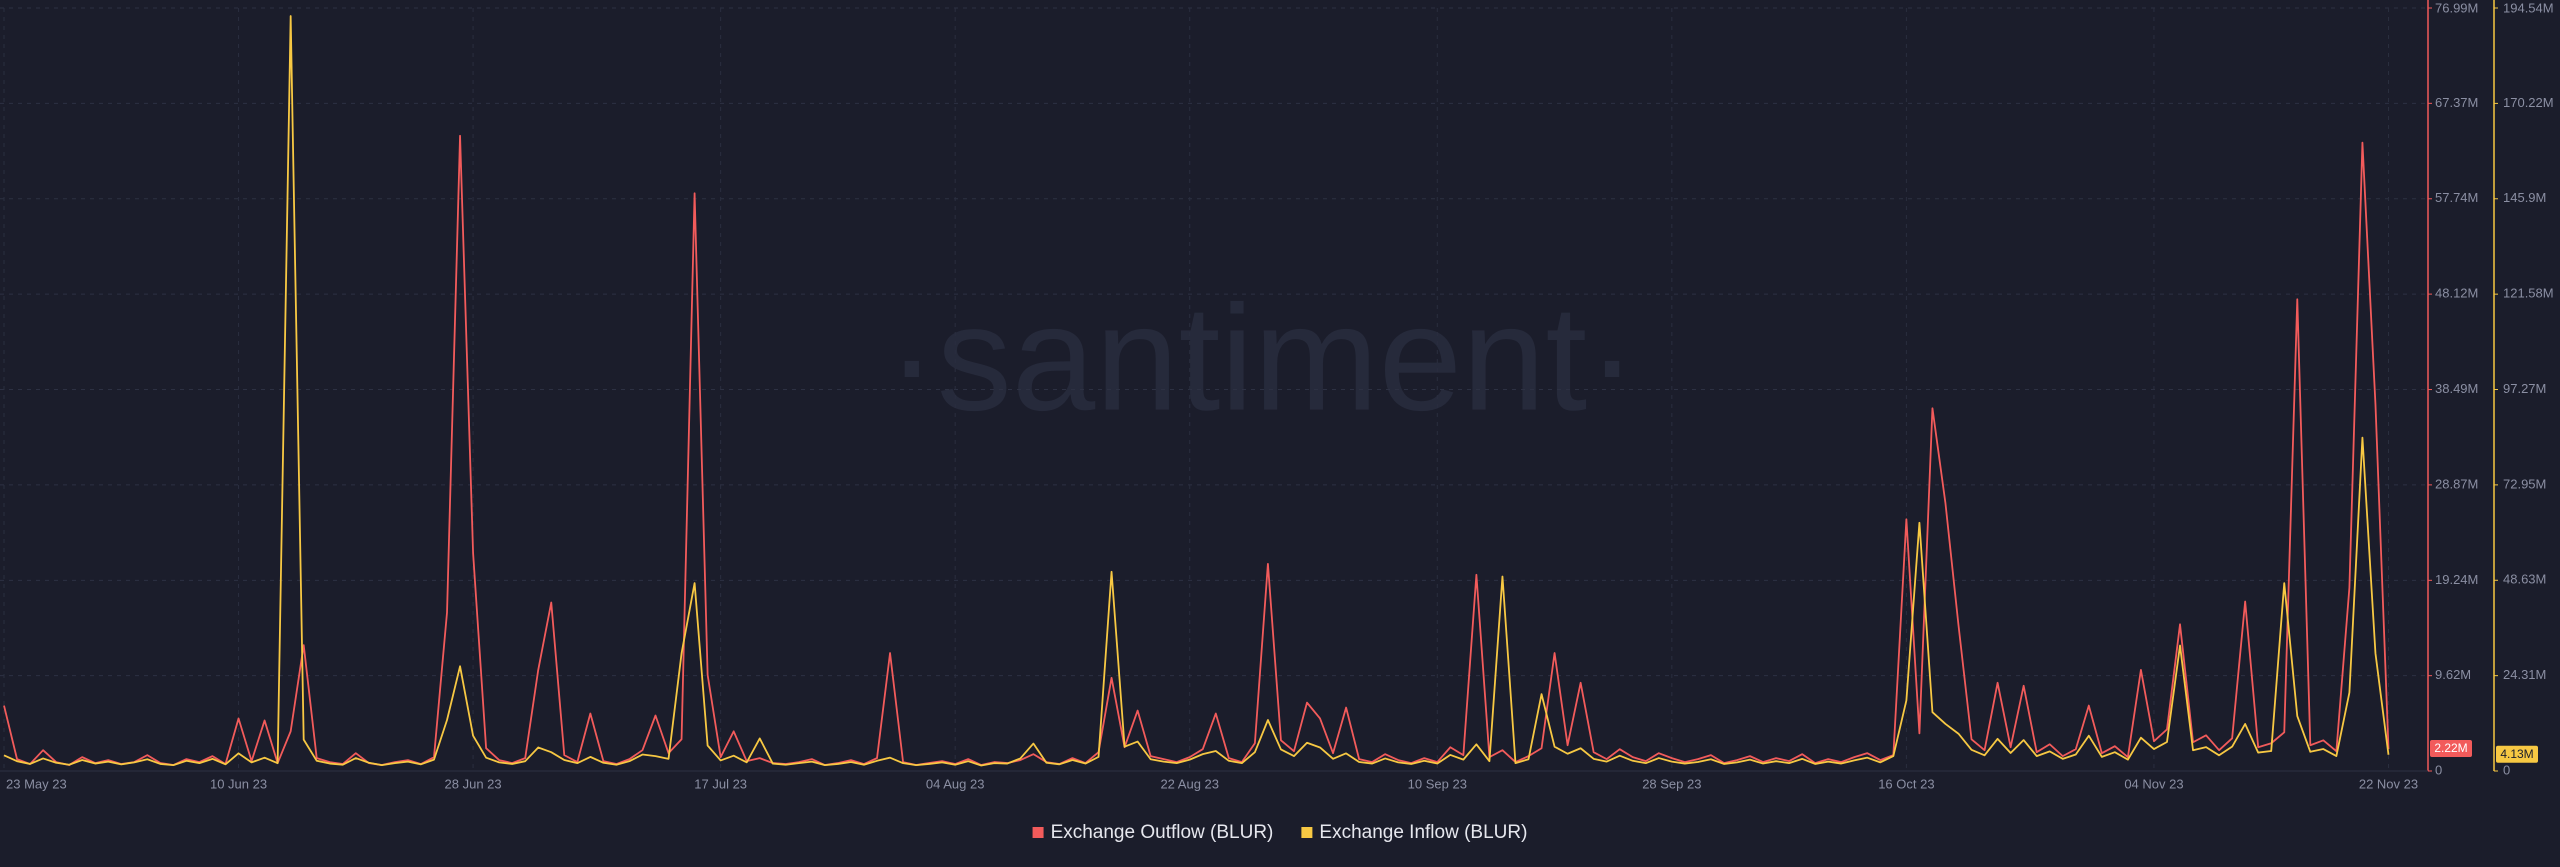 The image size is (2560, 867). What do you see at coordinates (2456, 293) in the screenshot?
I see `y-tick-label: 48.12M` at bounding box center [2456, 293].